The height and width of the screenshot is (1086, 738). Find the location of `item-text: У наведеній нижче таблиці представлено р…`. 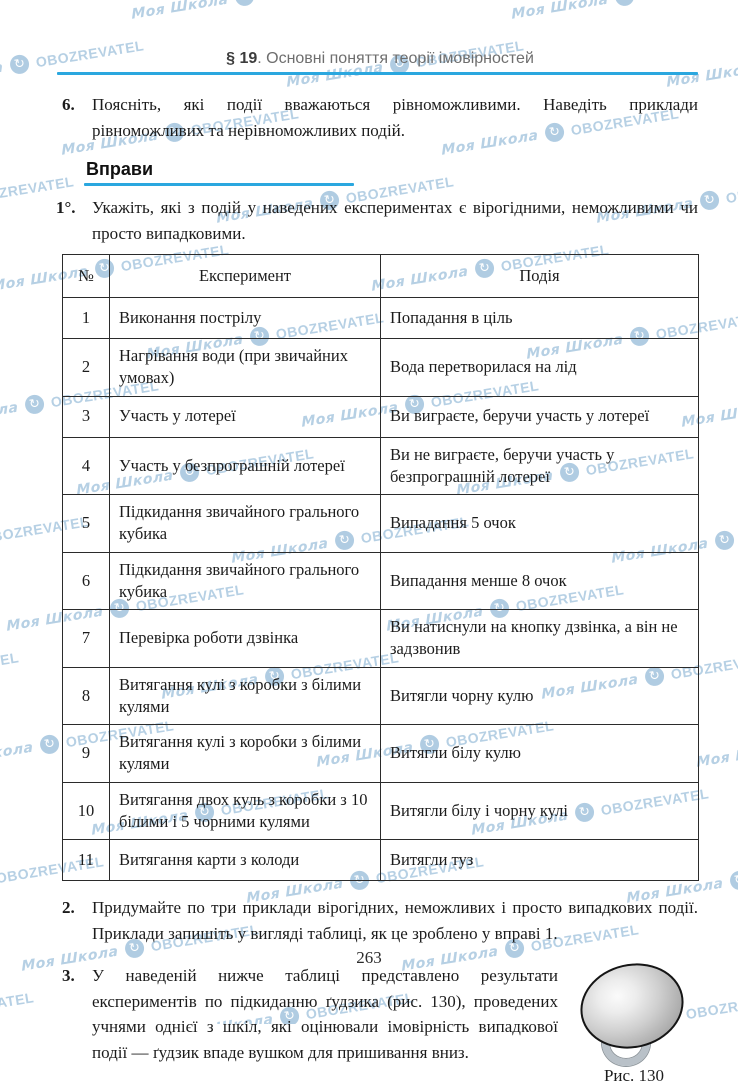

item-text: У наведеній нижче таблиці представлено р… is located at coordinates (325, 1014).